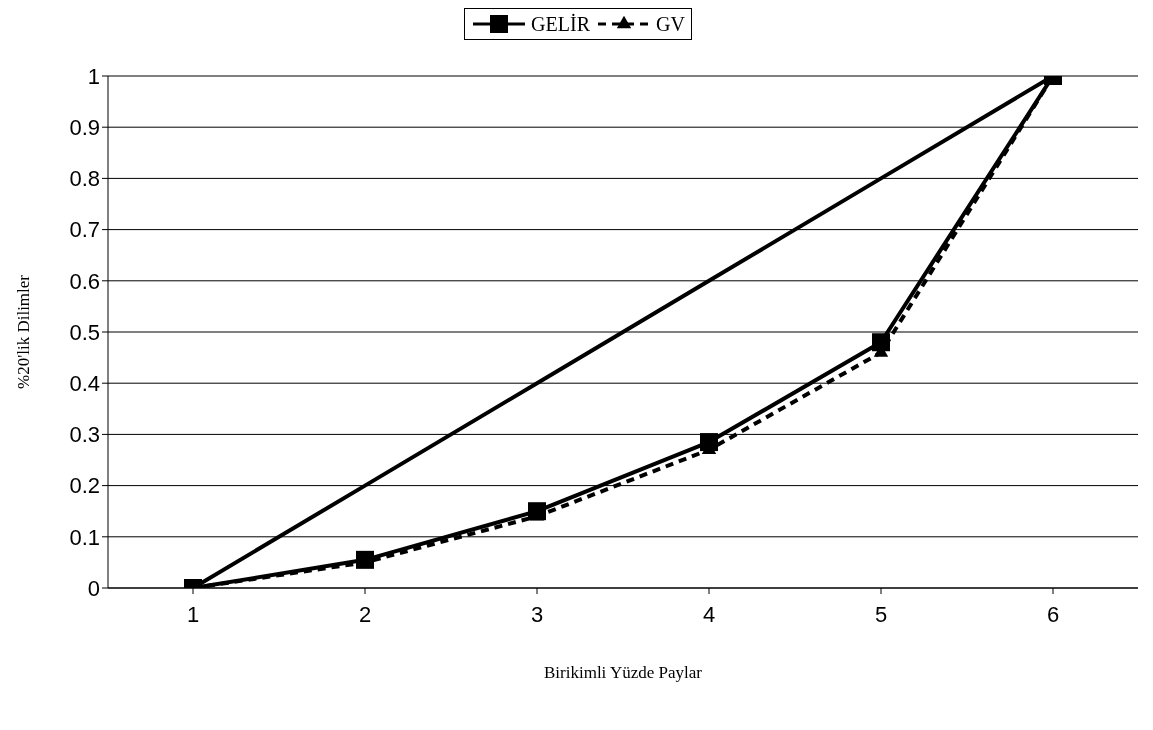  I want to click on x-tick-label: 5, so click(881, 614).